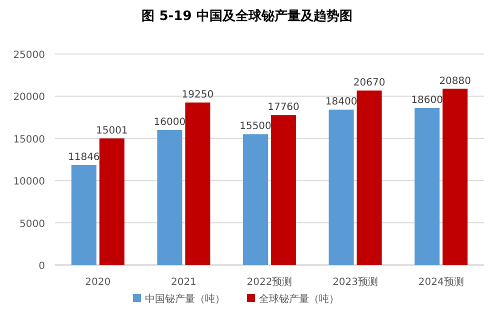  What do you see at coordinates (84, 158) in the screenshot?
I see `data-label: 11846` at bounding box center [84, 158].